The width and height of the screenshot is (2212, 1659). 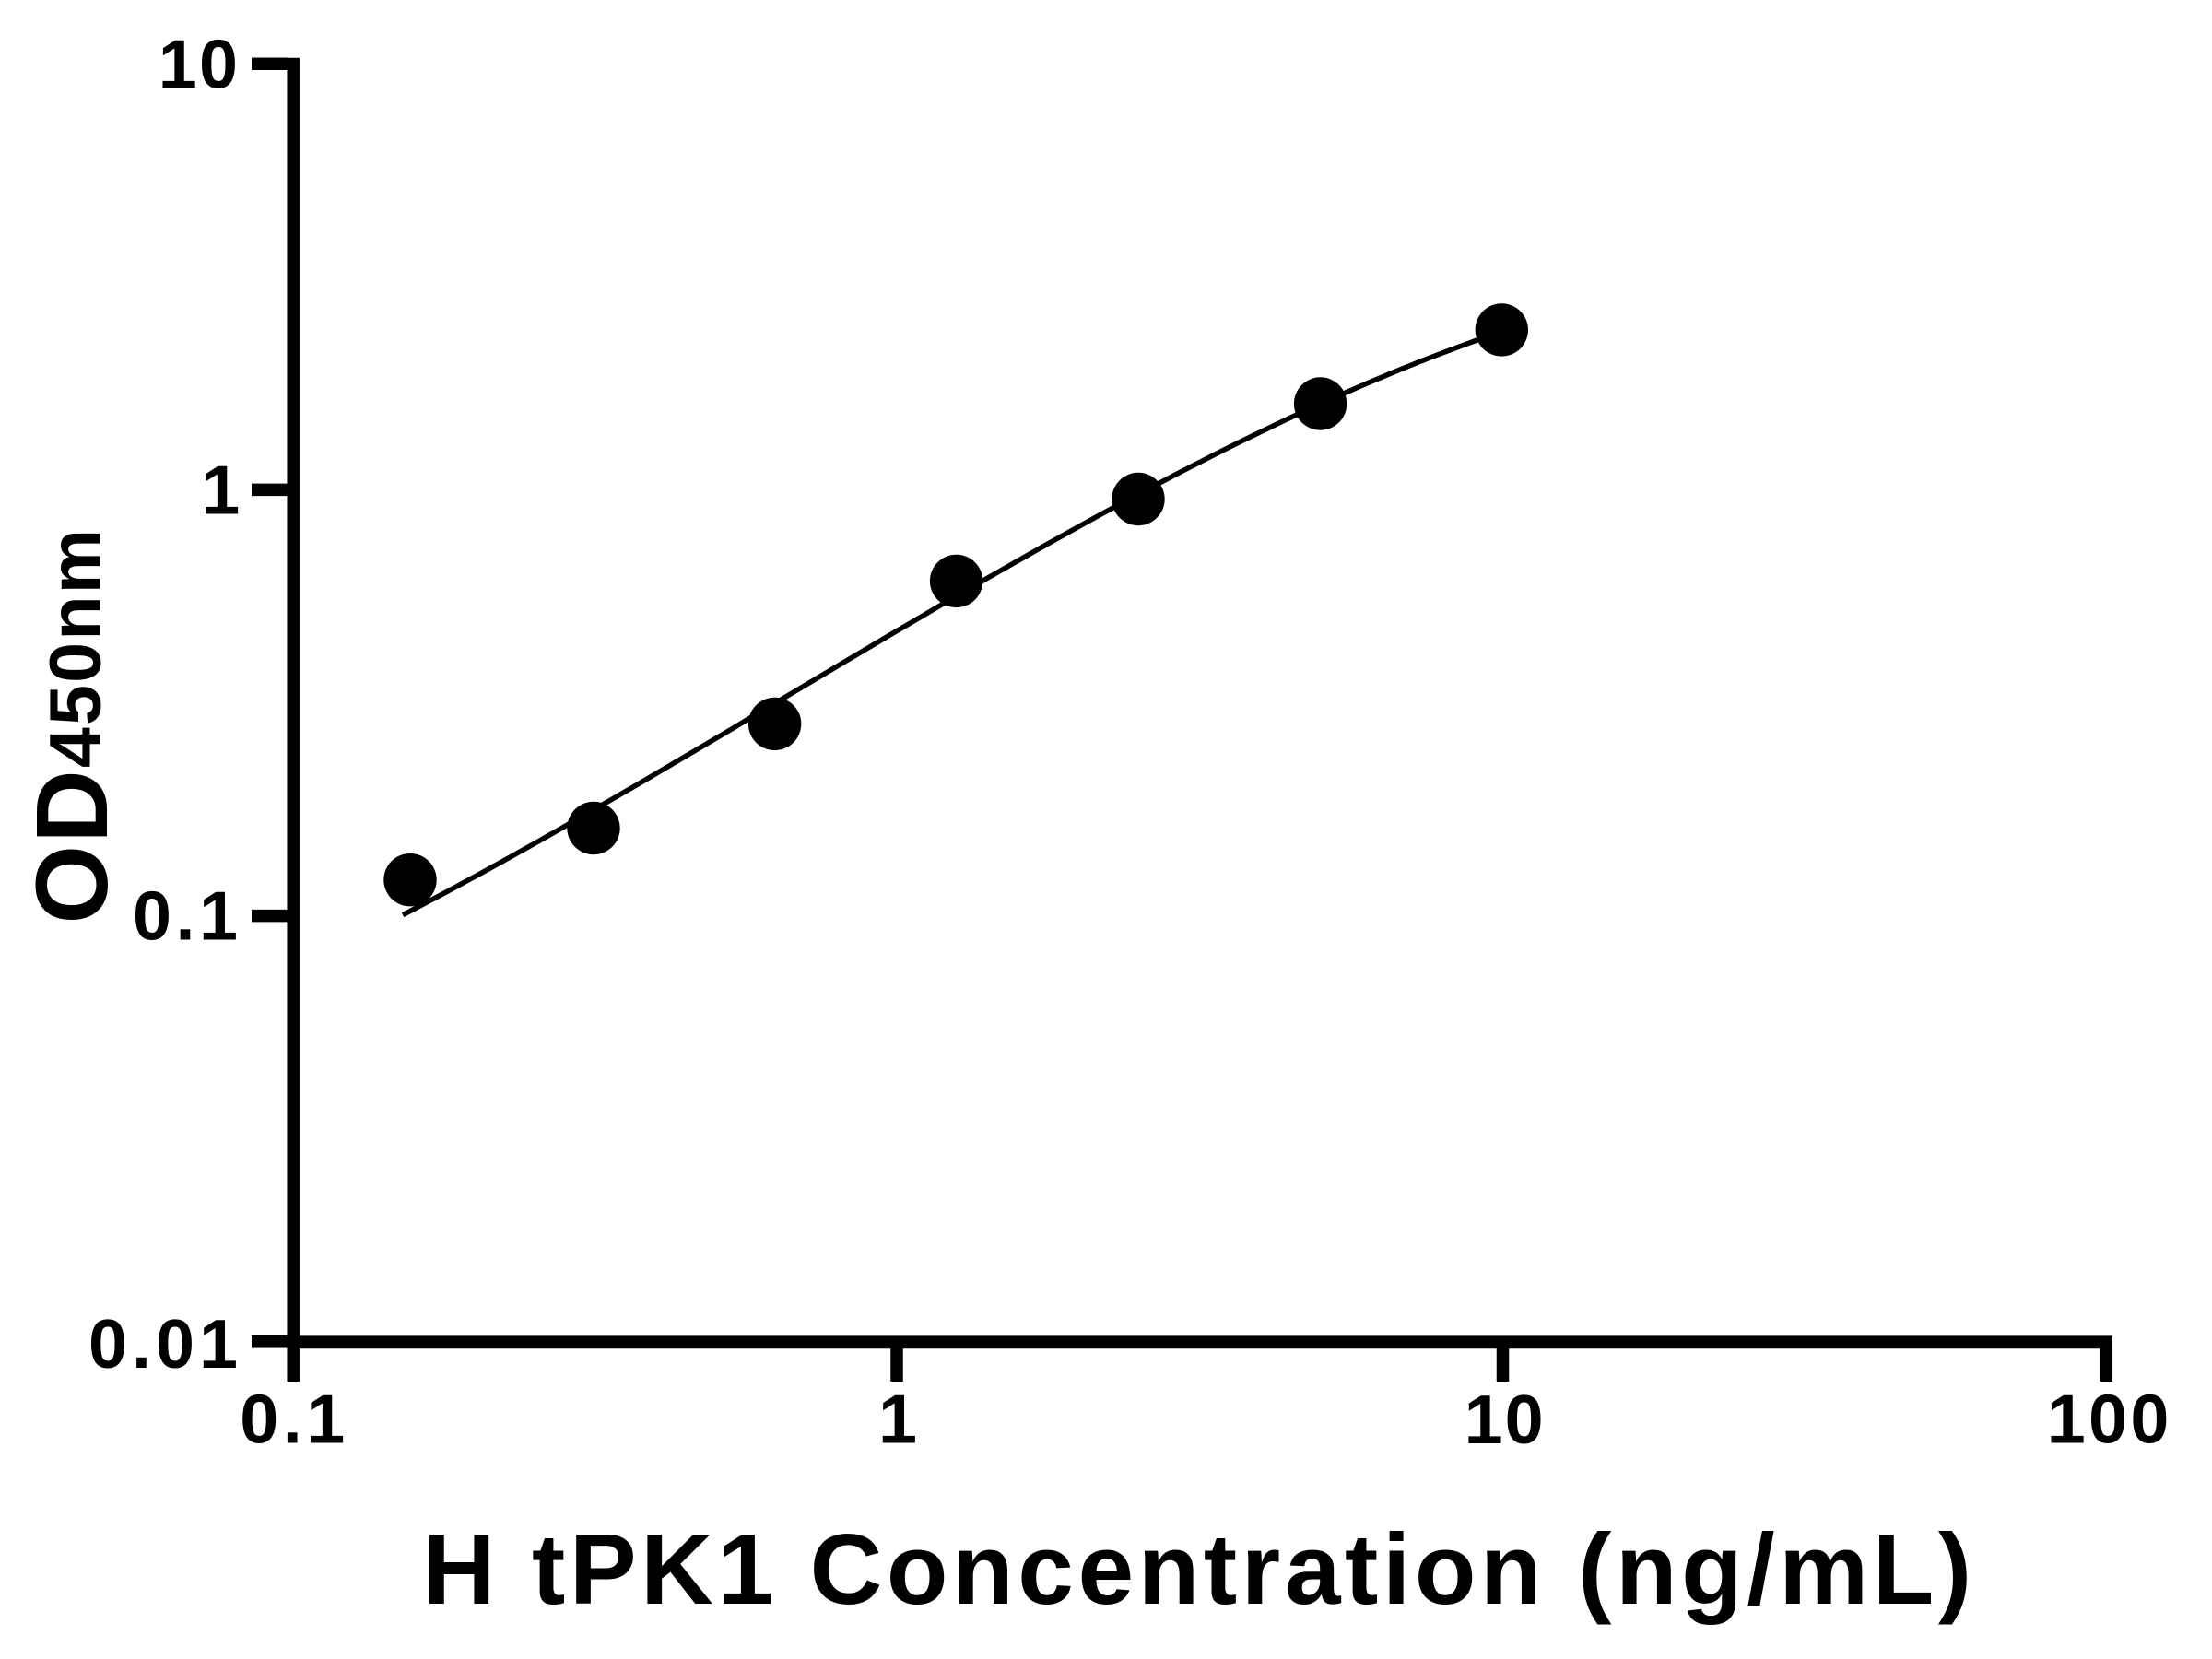 I want to click on svg-text: 0.01, so click(x=165, y=1343).